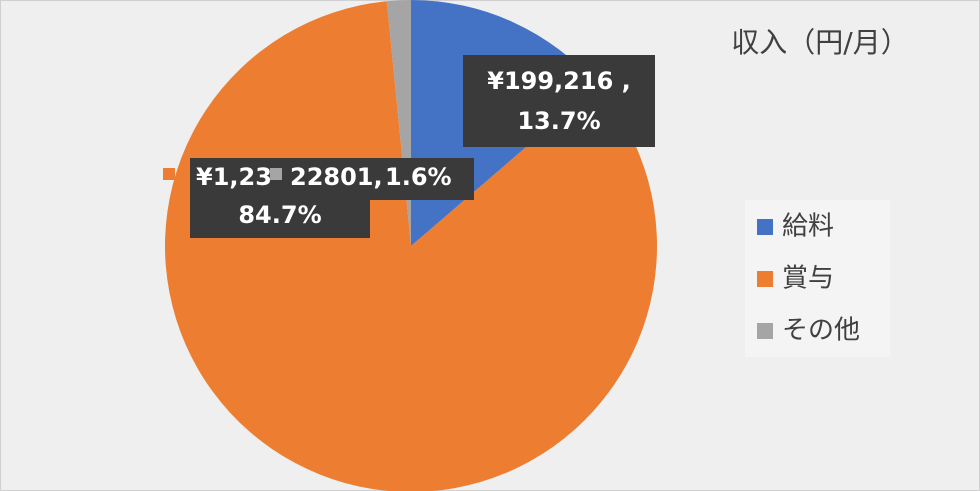  Describe the element at coordinates (558, 121) in the screenshot. I see `percent-label: 13.7%` at that location.